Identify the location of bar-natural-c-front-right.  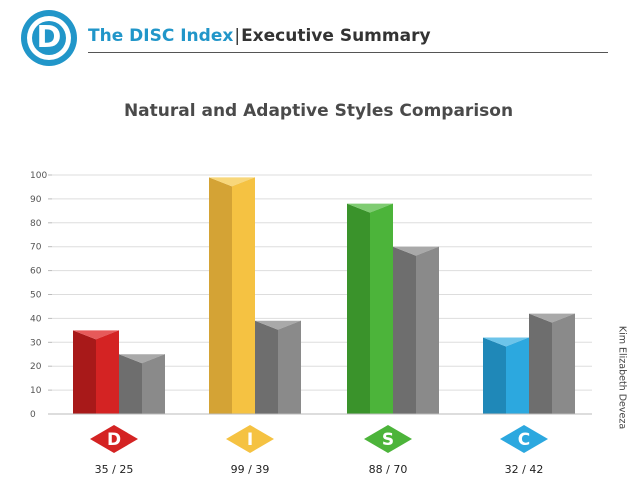
(517, 375).